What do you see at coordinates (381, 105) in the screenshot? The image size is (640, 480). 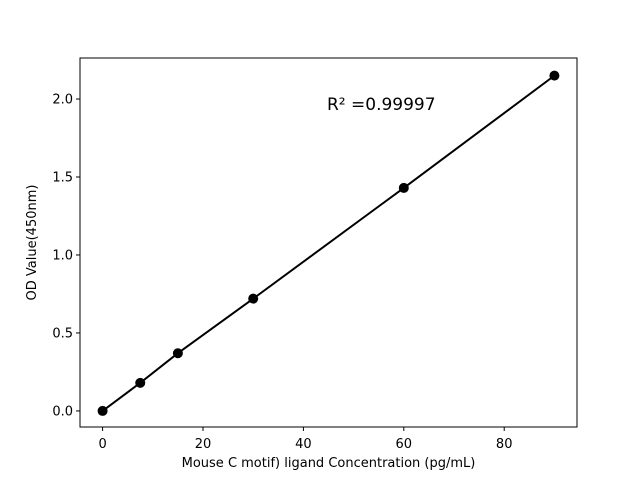 I see `r-squared-annotation: R² =0.99997` at bounding box center [381, 105].